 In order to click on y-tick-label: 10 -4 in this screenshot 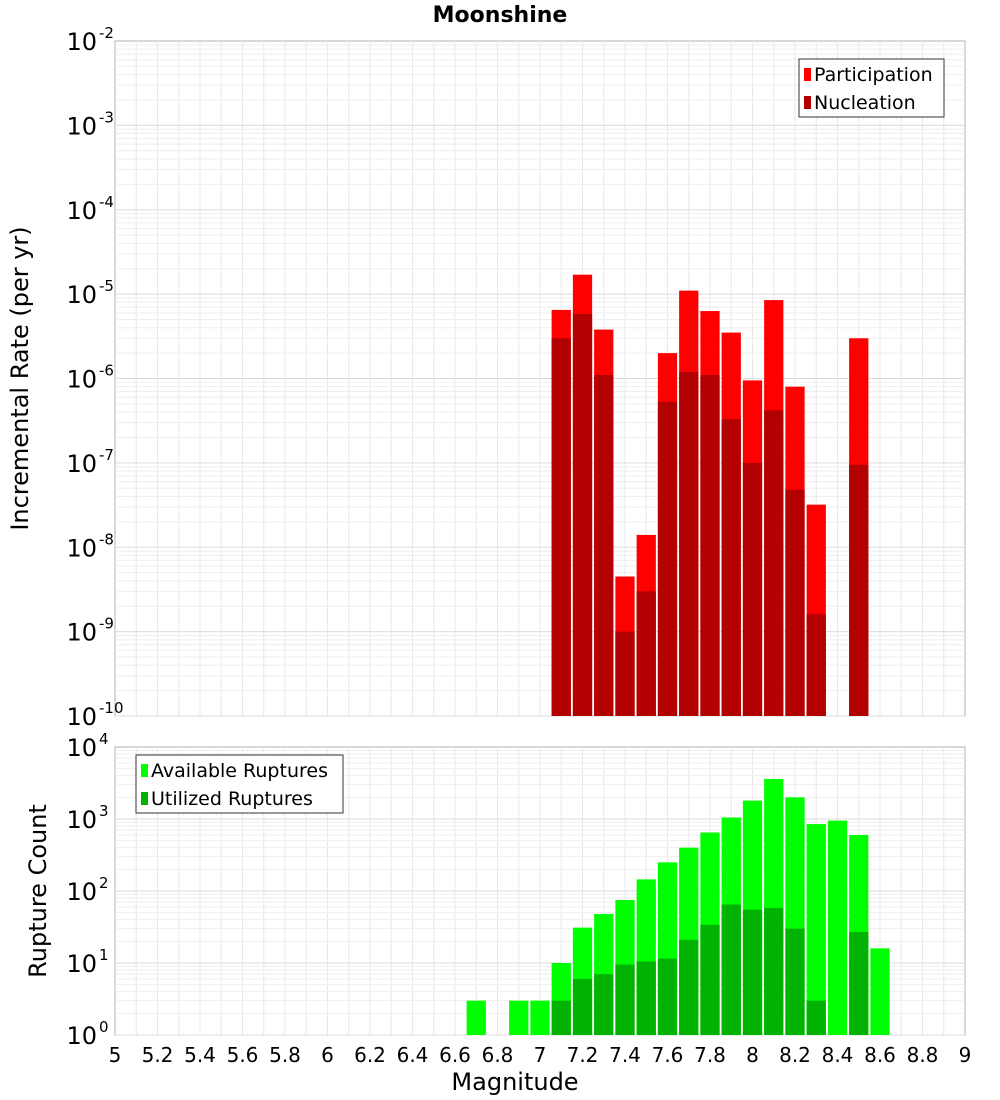, I will do `click(90, 209)`.